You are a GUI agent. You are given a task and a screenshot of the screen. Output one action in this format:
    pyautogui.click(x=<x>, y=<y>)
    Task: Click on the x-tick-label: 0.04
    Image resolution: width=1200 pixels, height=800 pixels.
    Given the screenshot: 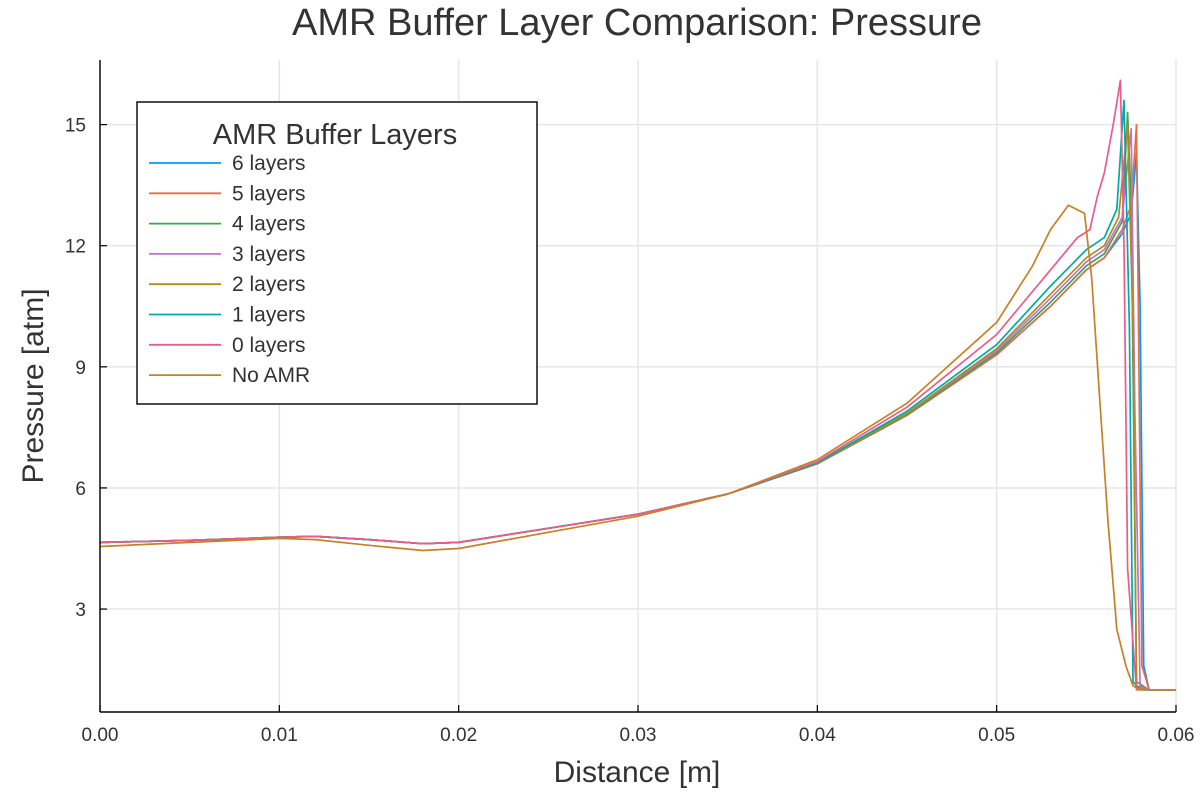 What is the action you would take?
    pyautogui.click(x=817, y=735)
    